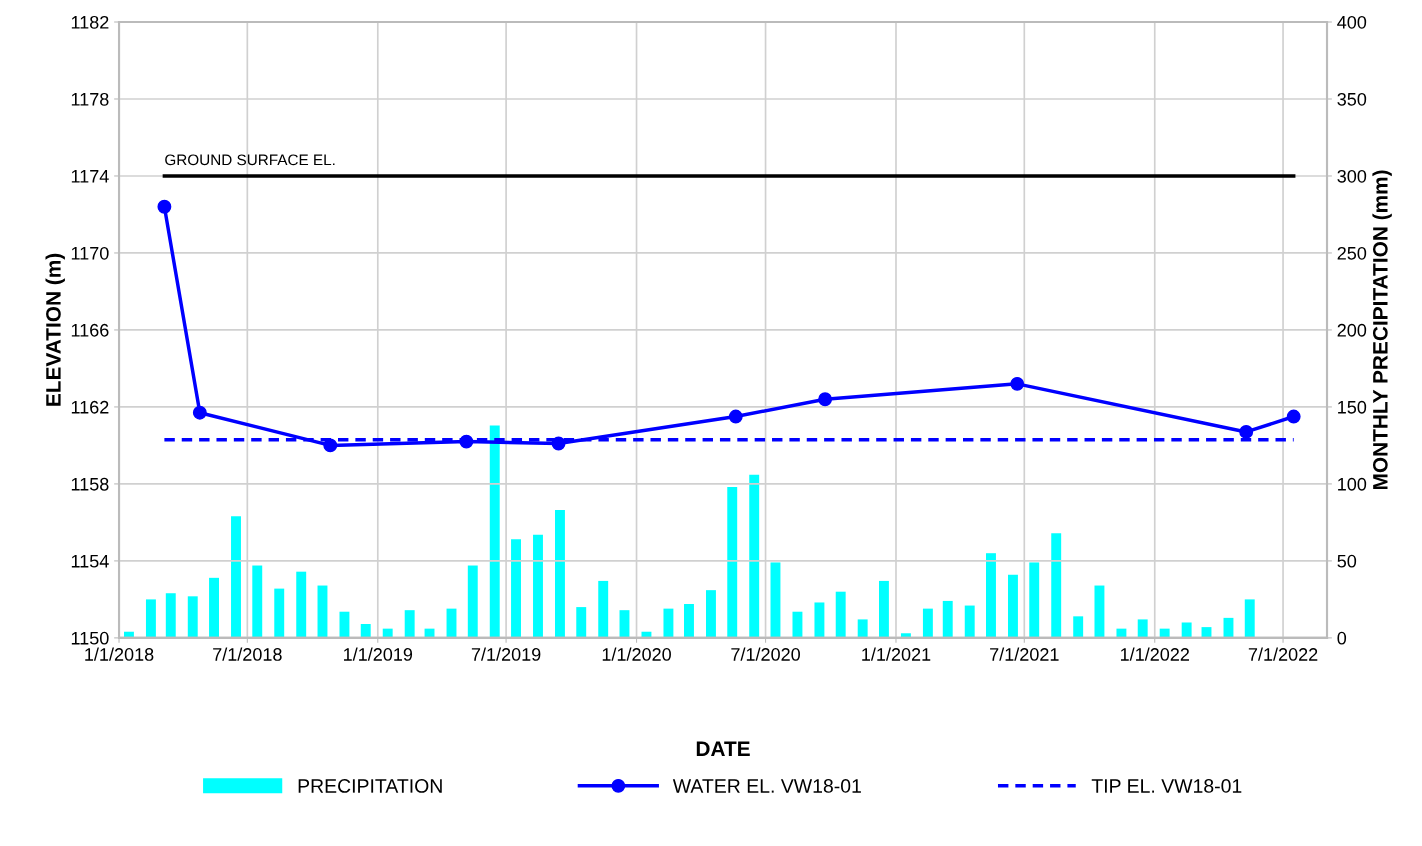  I want to click on x-tick-label: 1/1/2021, so click(896, 654).